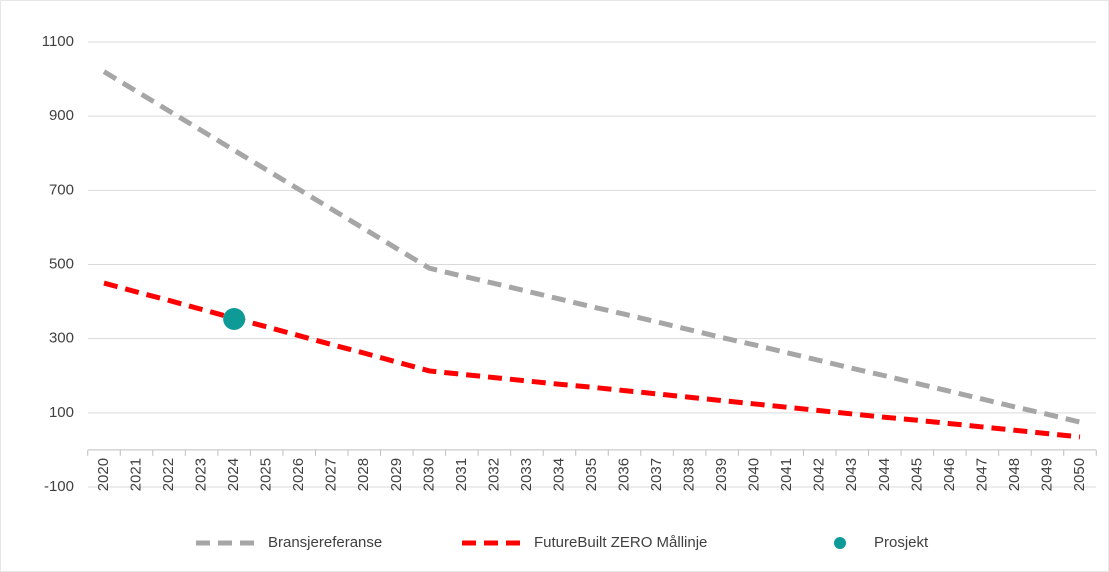  Describe the element at coordinates (61, 115) in the screenshot. I see `y-tick-label: 900` at that location.